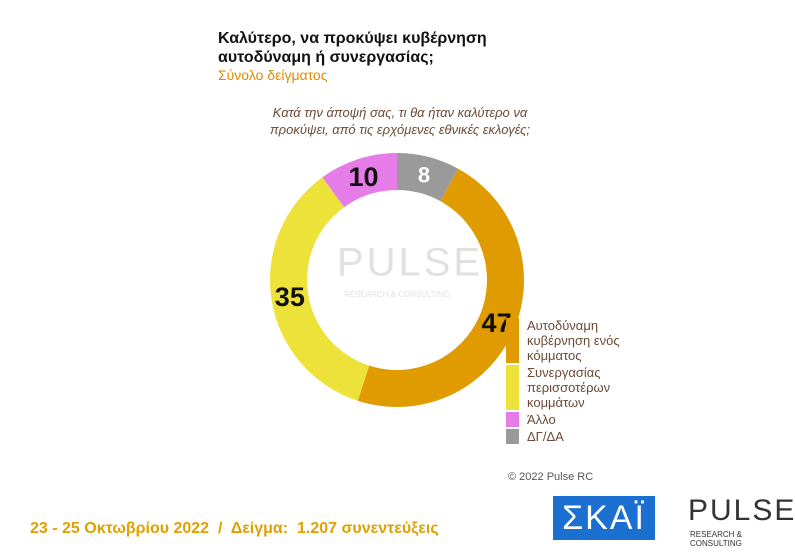 The width and height of the screenshot is (795, 556). I want to click on legend-item: Αυτοδύναμη κυβέρνηση ενός κόμματος, so click(566, 340).